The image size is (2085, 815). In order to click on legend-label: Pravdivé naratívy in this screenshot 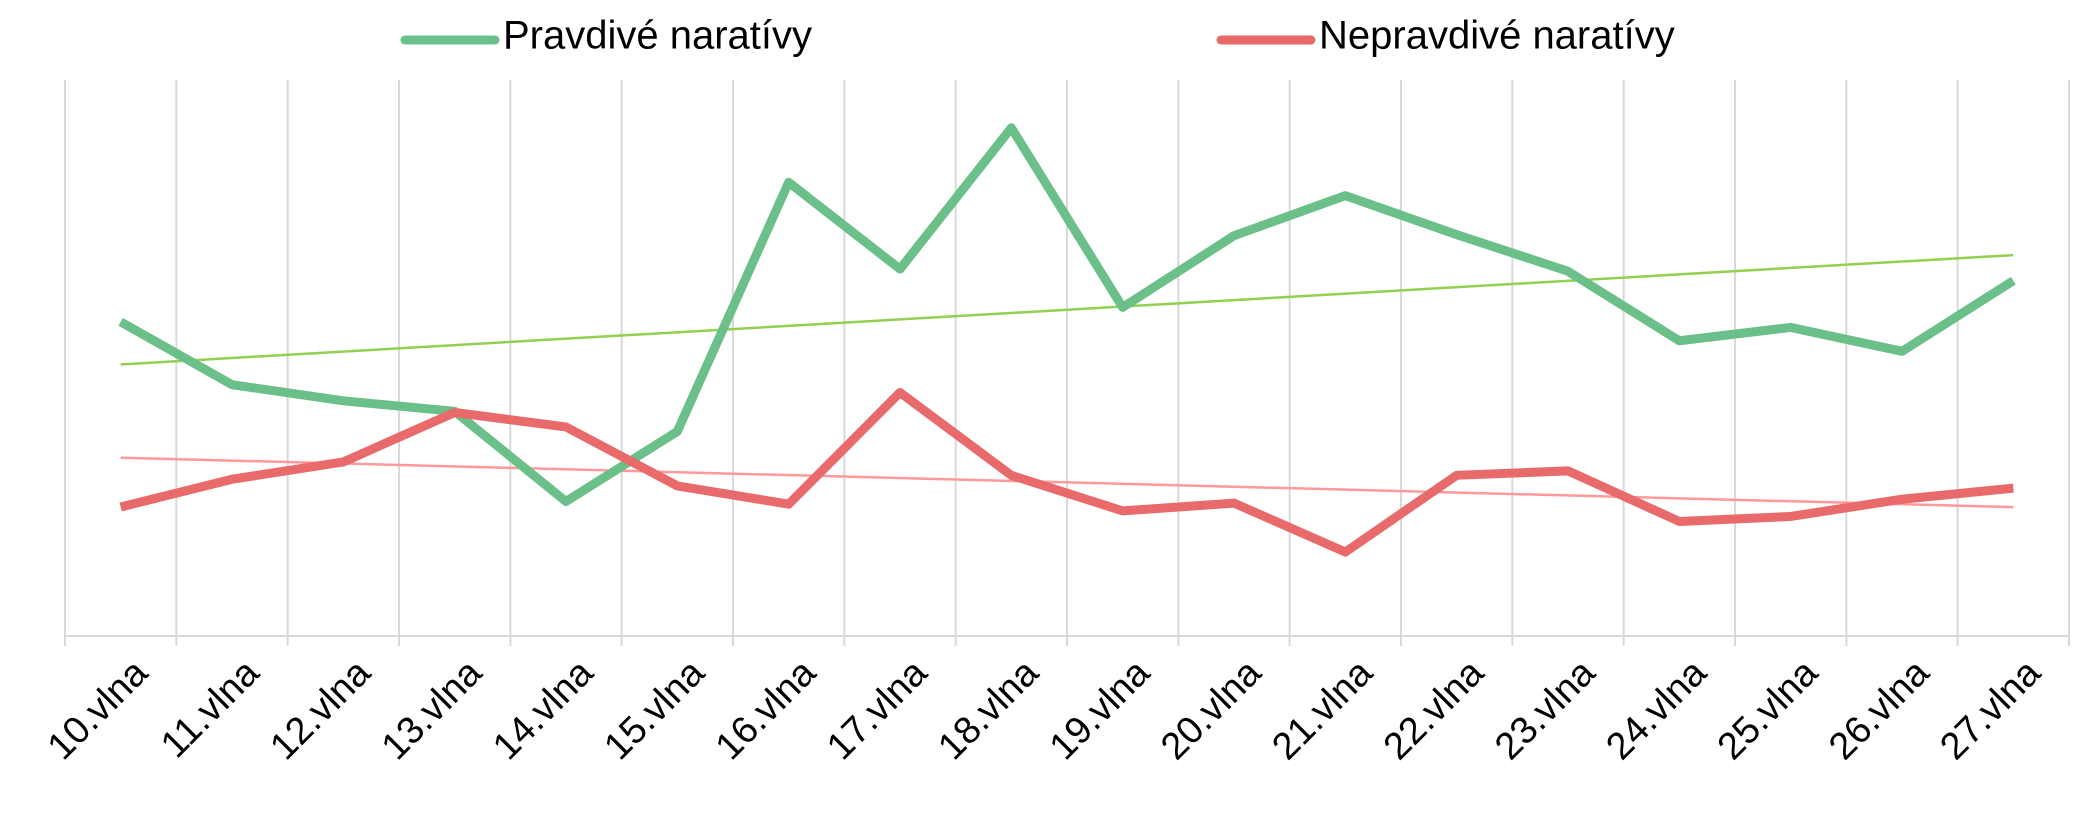, I will do `click(657, 36)`.